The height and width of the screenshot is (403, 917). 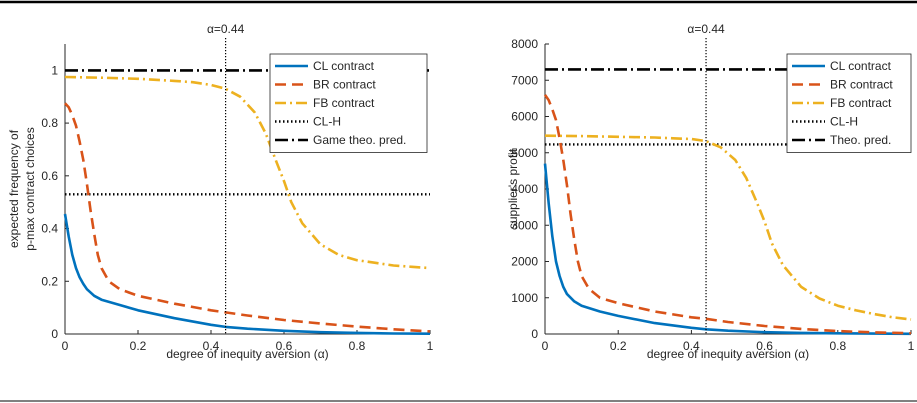 I want to click on y-axis-label: supplier's profit, so click(x=513, y=188).